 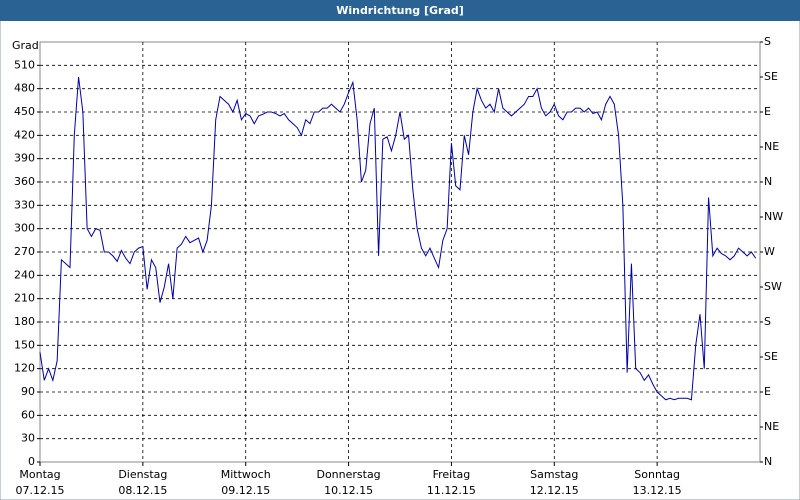 What do you see at coordinates (348, 490) in the screenshot?
I see `x-tick-date: 10.12.15` at bounding box center [348, 490].